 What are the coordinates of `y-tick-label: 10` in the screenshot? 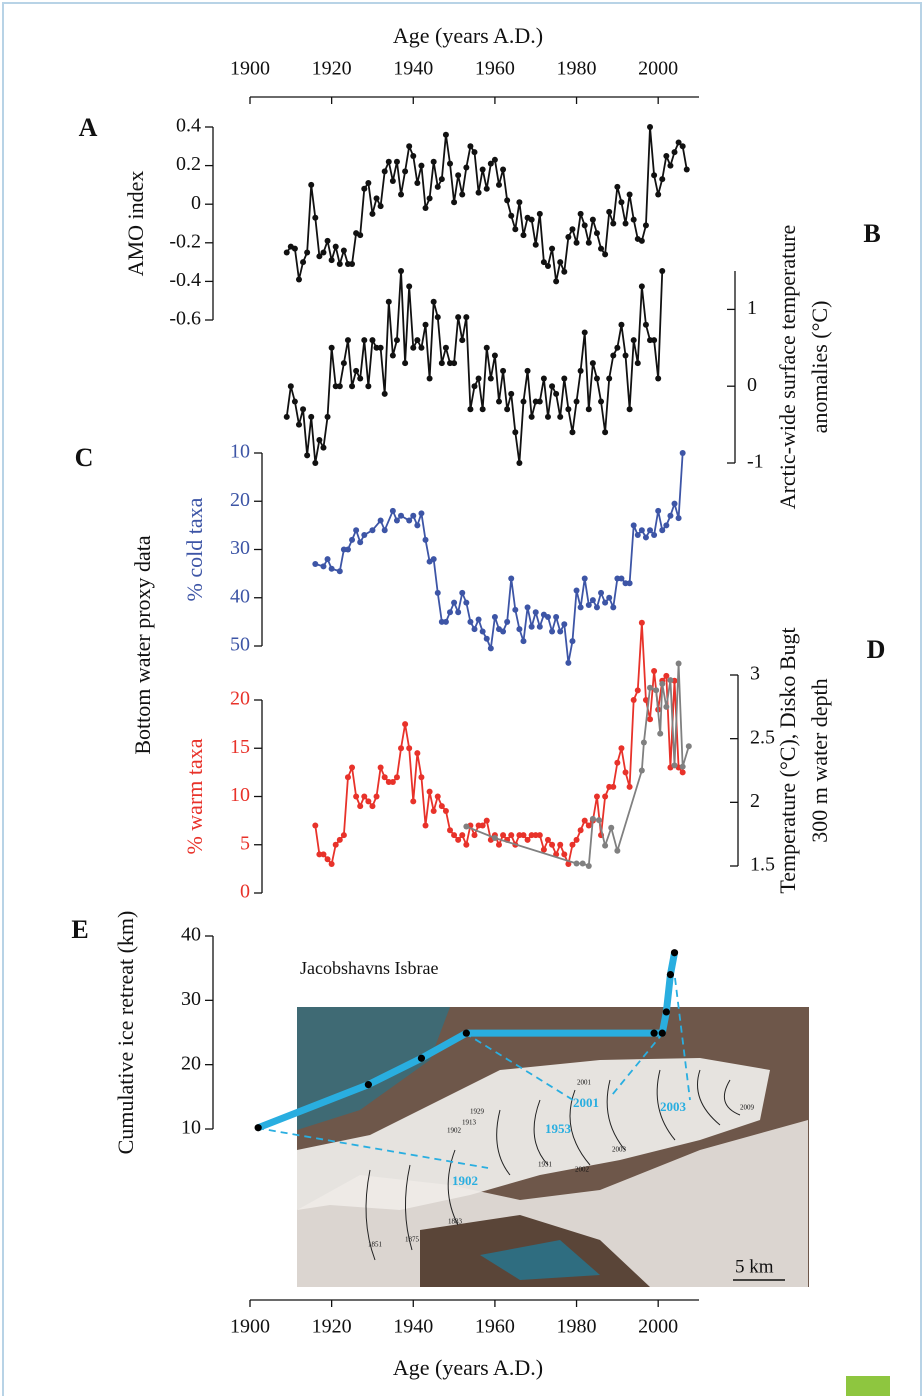 It's located at (240, 452).